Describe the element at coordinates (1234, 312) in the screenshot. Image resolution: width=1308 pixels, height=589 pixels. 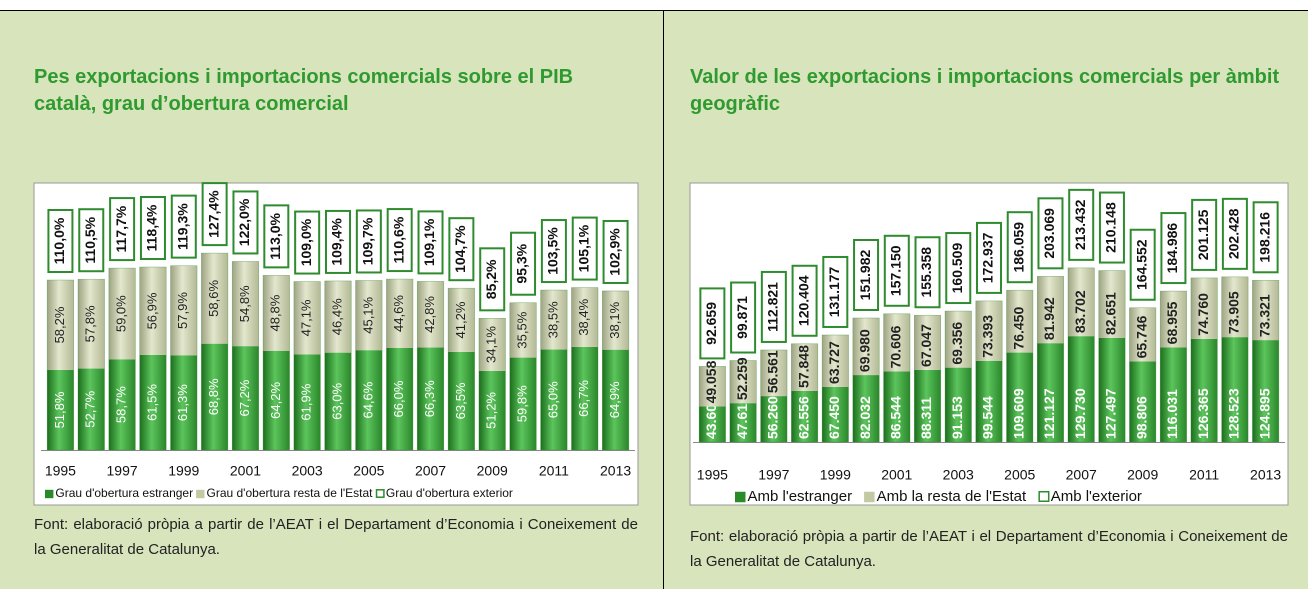
I see `segment-label: 73.905` at that location.